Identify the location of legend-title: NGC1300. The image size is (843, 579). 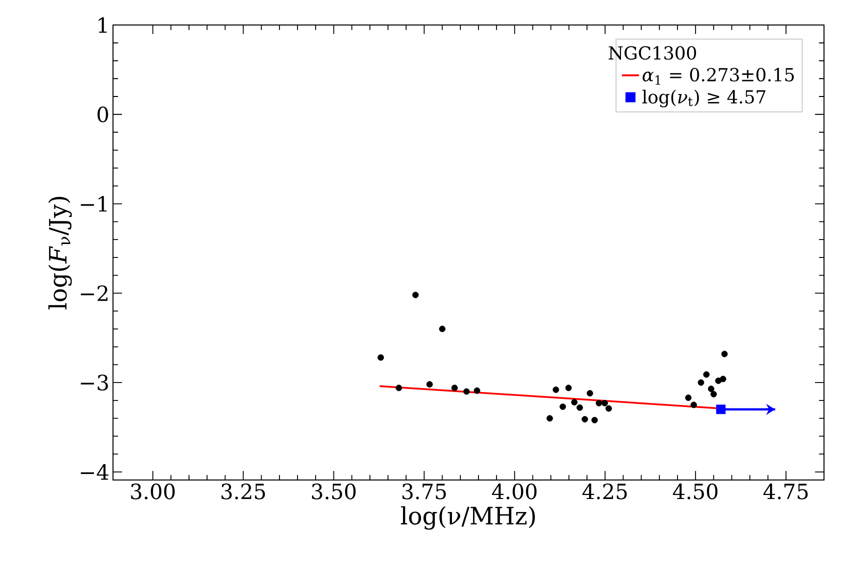
(652, 53).